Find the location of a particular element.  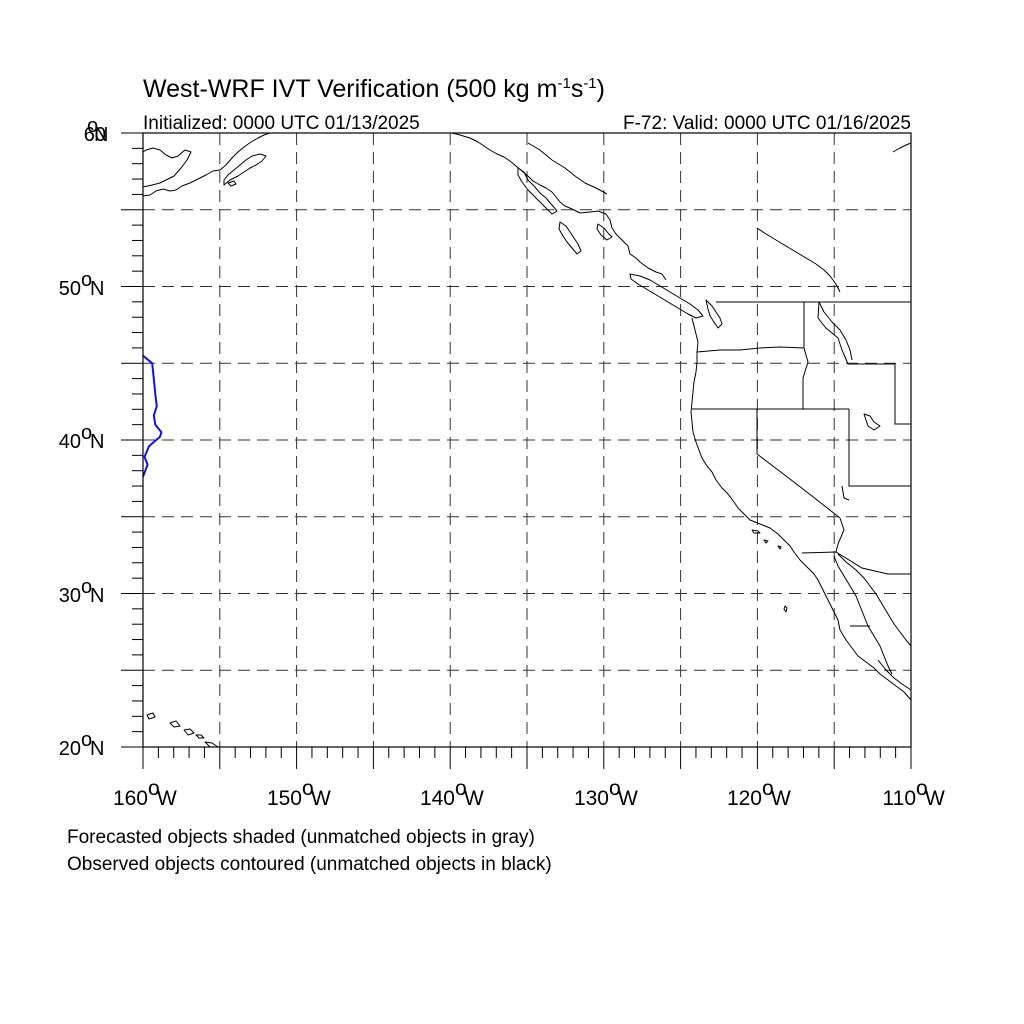

idaho-montana-border is located at coordinates (864, 363).